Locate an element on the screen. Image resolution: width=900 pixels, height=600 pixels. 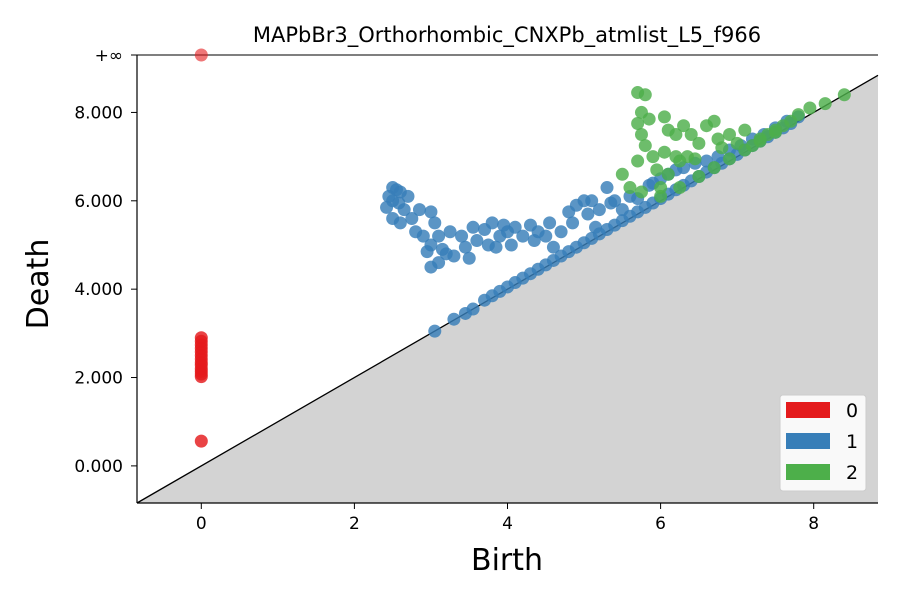
x-tick-label: 8 is located at coordinates (813, 524).